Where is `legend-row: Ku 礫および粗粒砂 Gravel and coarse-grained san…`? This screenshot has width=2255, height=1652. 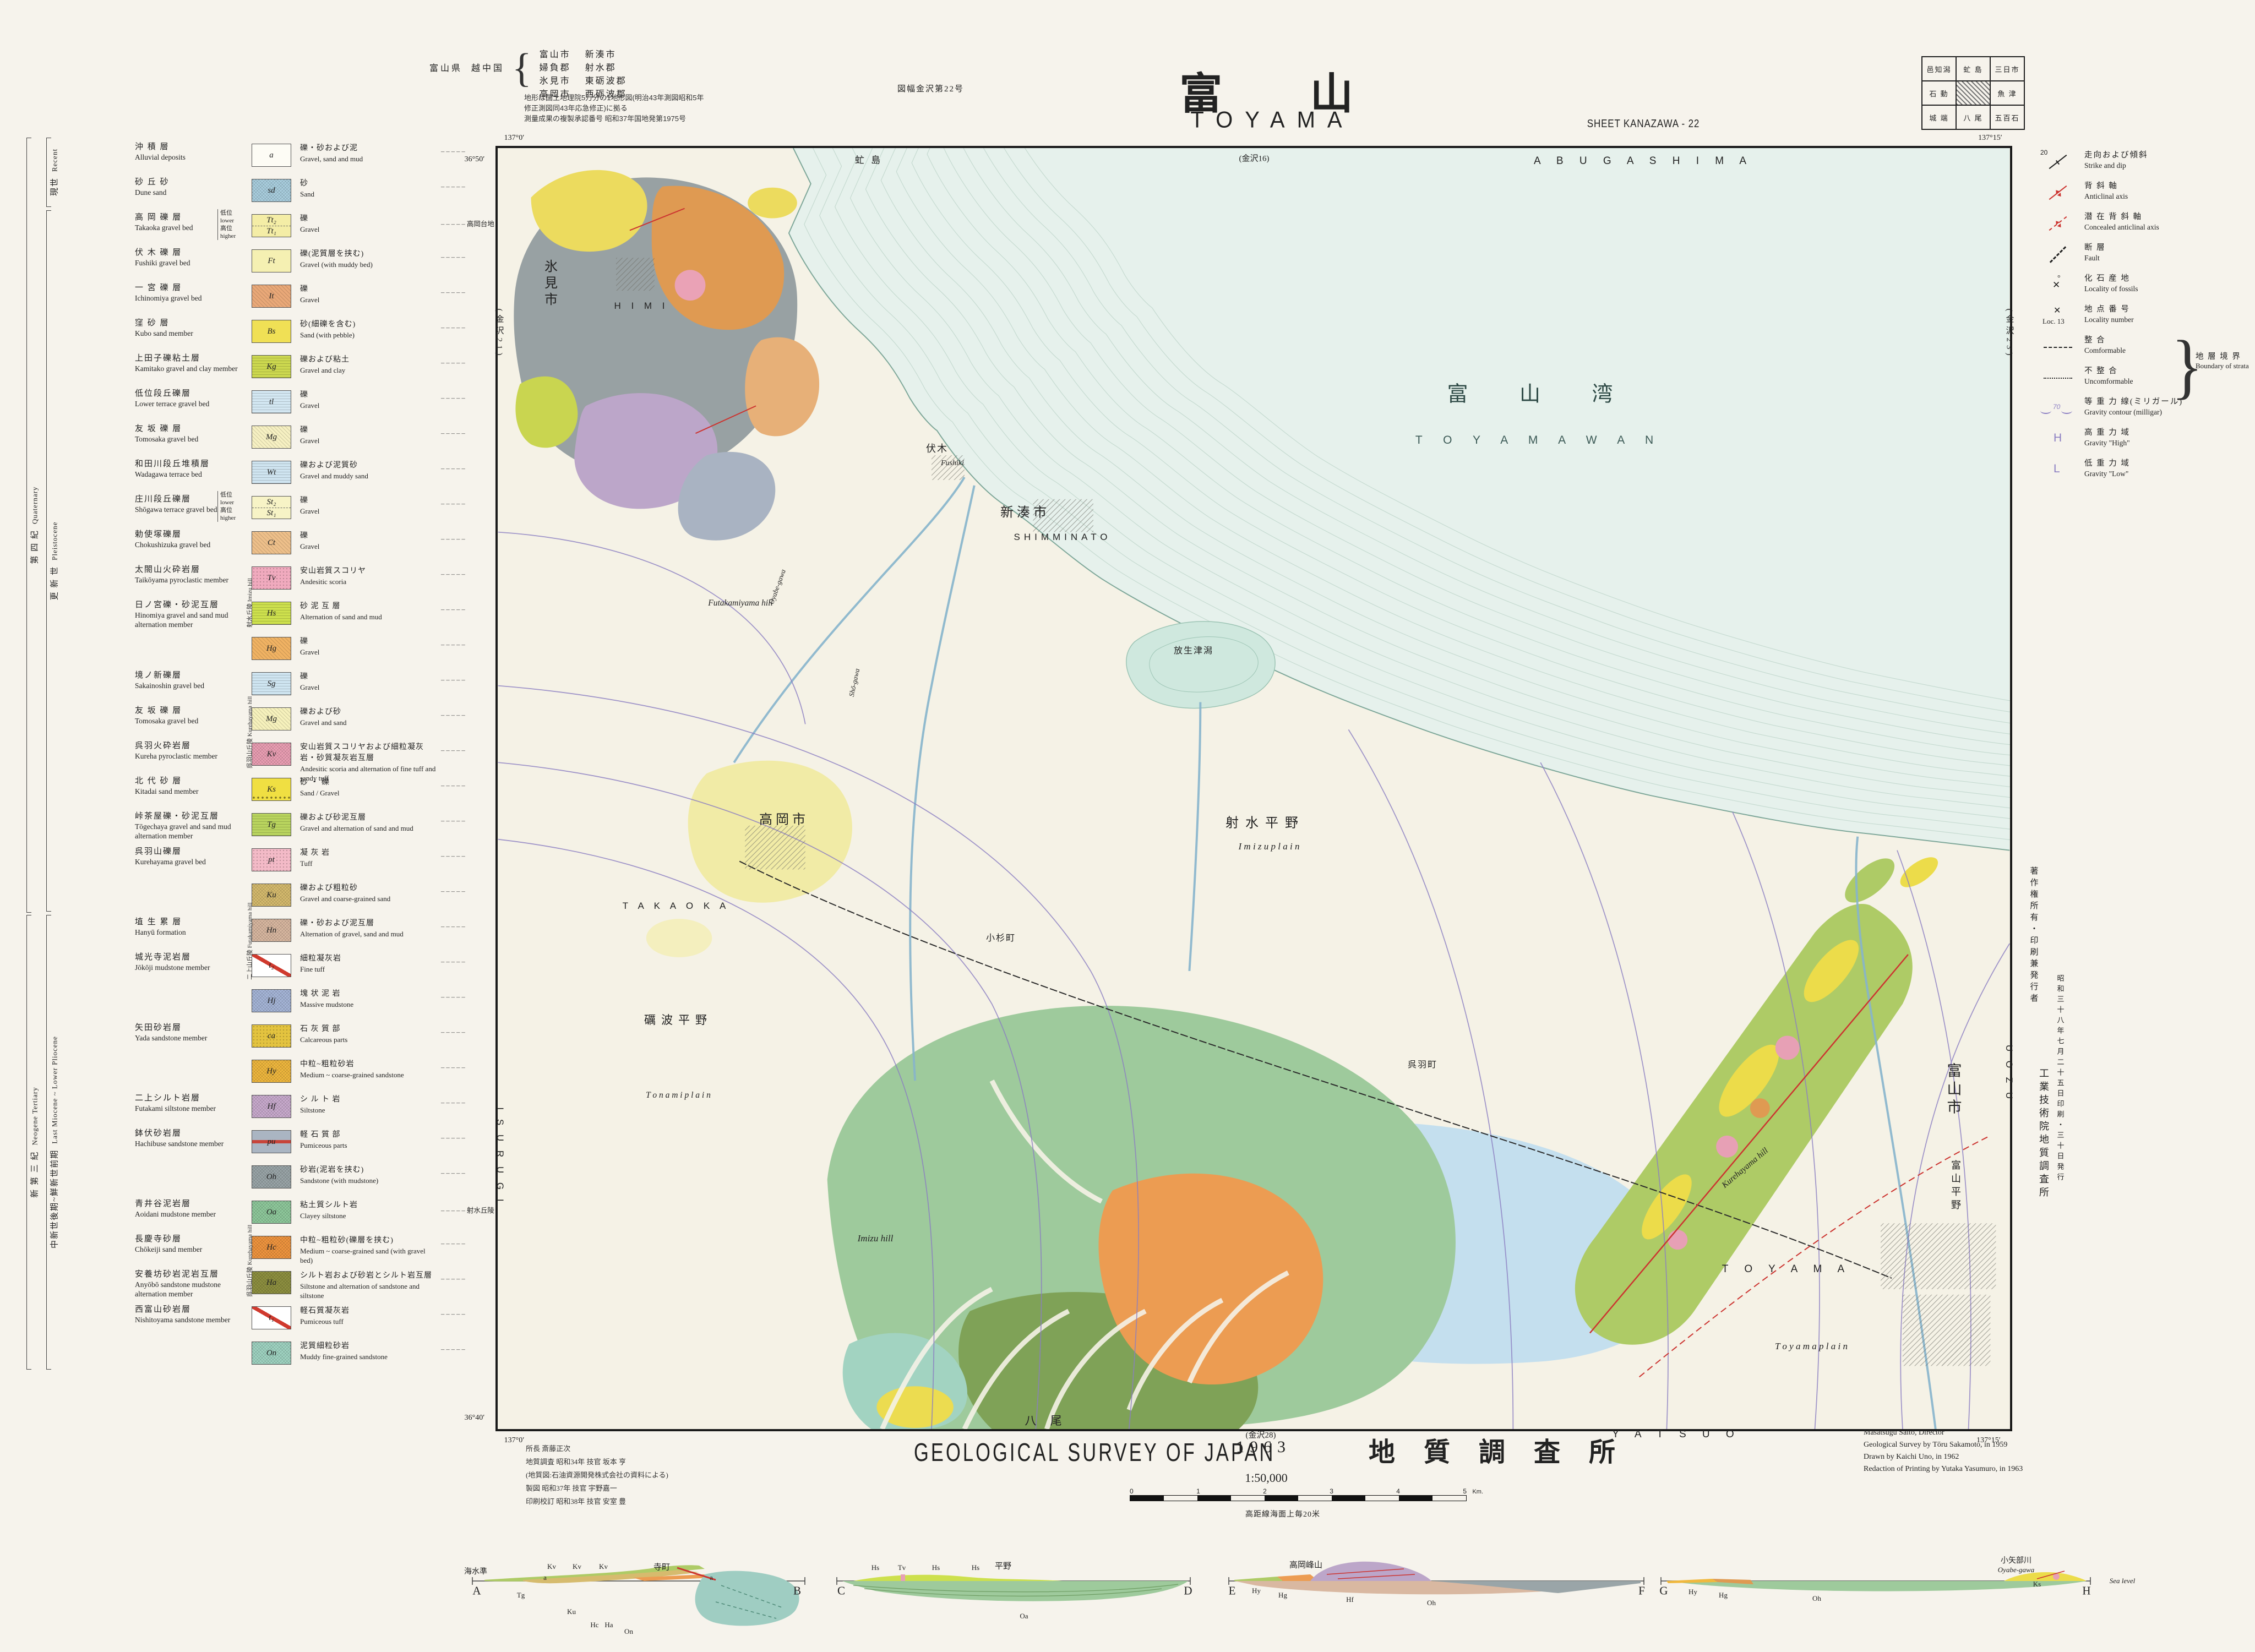 legend-row: Ku 礫および粗粒砂 Gravel and coarse-grained san… is located at coordinates (327, 895).